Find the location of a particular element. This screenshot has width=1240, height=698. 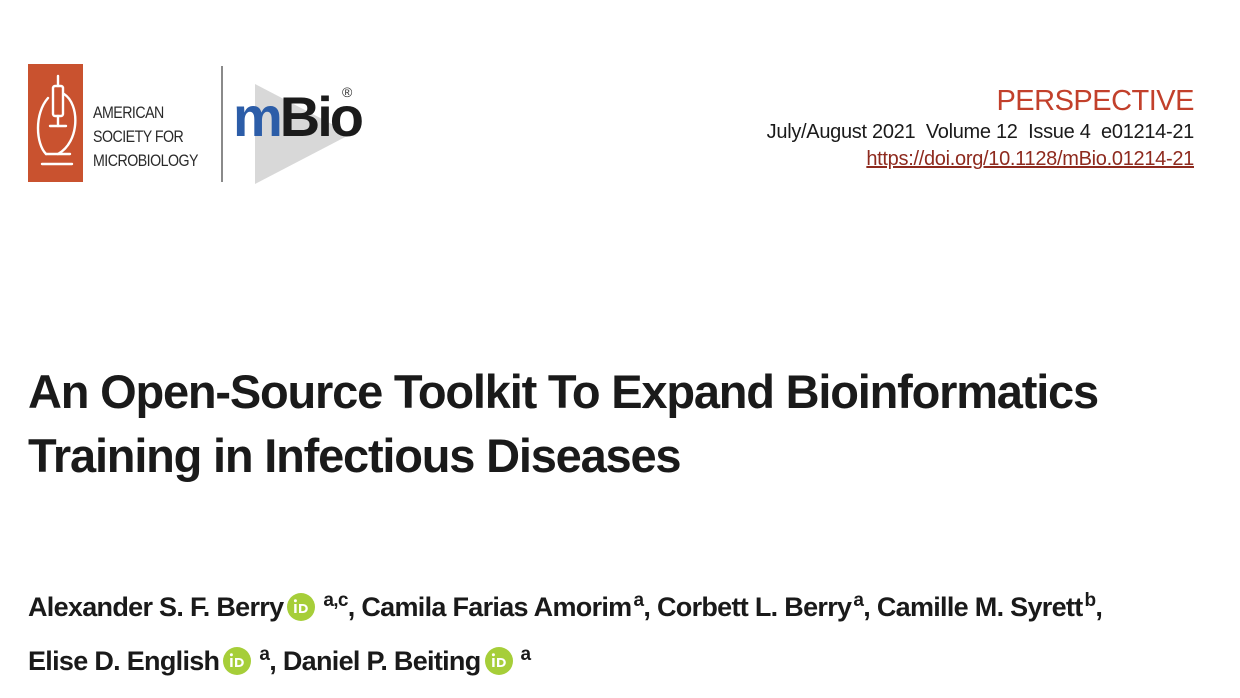

author-name: Corbett L. Berry is located at coordinates (754, 607).